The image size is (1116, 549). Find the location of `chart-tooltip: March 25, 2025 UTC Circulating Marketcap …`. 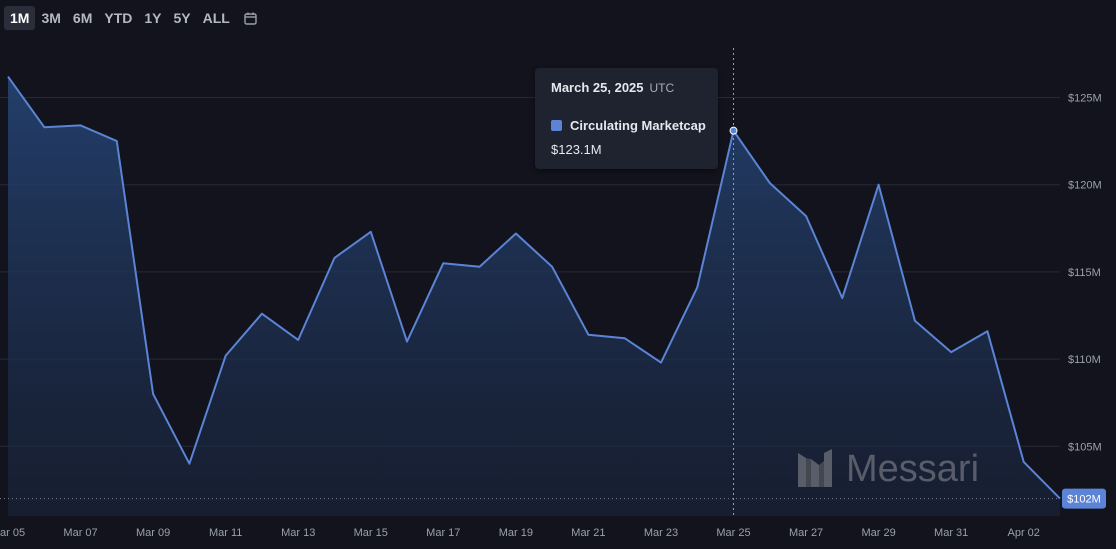

chart-tooltip: March 25, 2025 UTC Circulating Marketcap … is located at coordinates (626, 118).